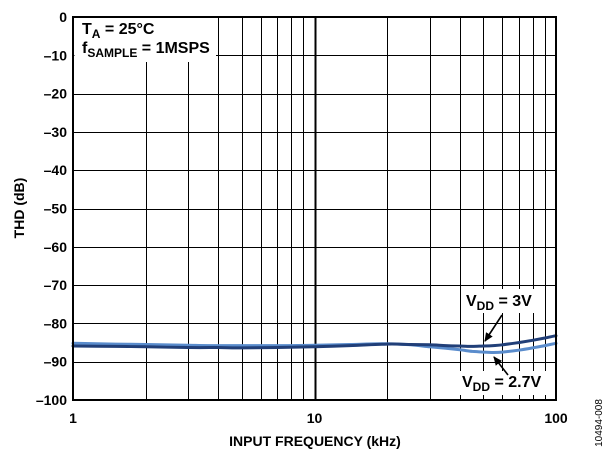  I want to click on series-lines, so click(314, 344).